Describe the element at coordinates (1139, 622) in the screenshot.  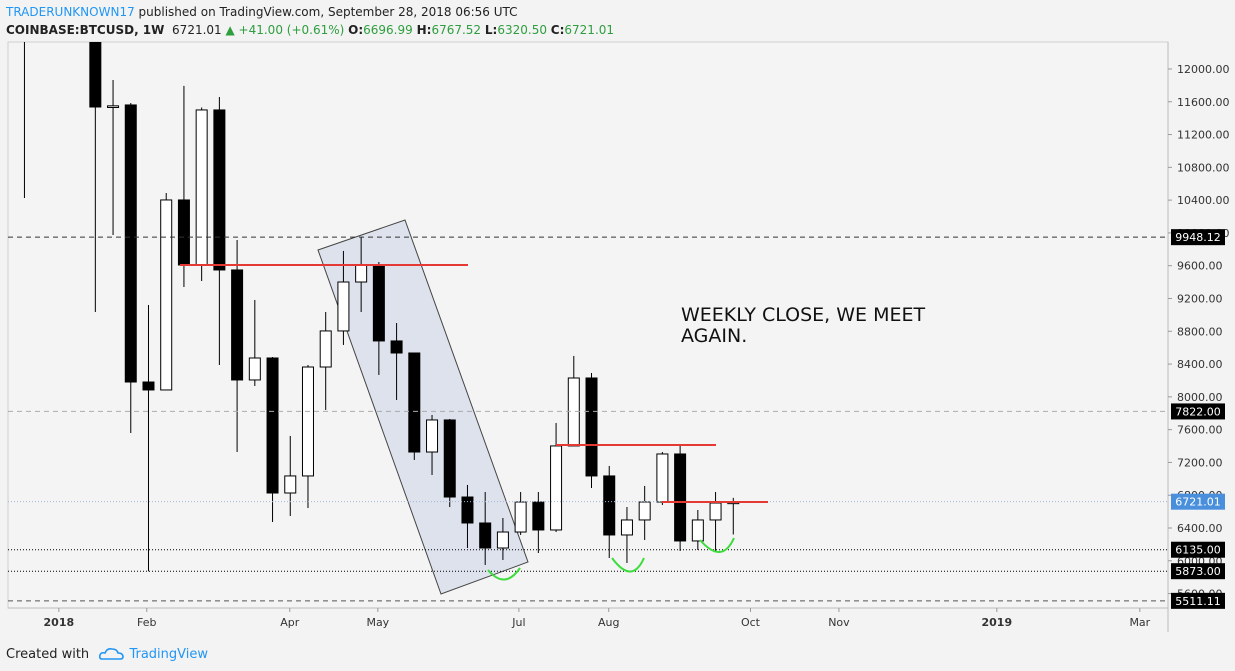
I see `x-tick-label: Mar` at that location.